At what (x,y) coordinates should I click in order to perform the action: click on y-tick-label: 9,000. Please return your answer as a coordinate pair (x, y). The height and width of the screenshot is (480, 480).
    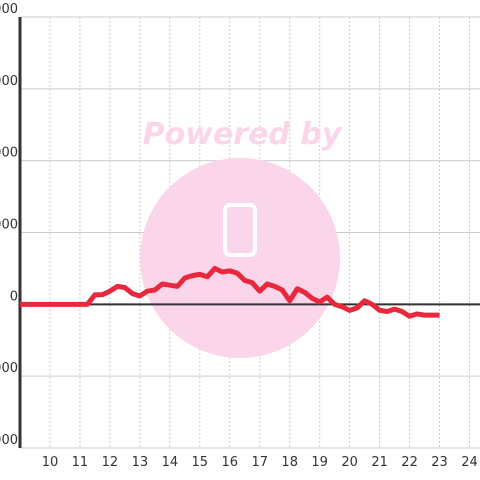
    Looking at the image, I should click on (9, 81).